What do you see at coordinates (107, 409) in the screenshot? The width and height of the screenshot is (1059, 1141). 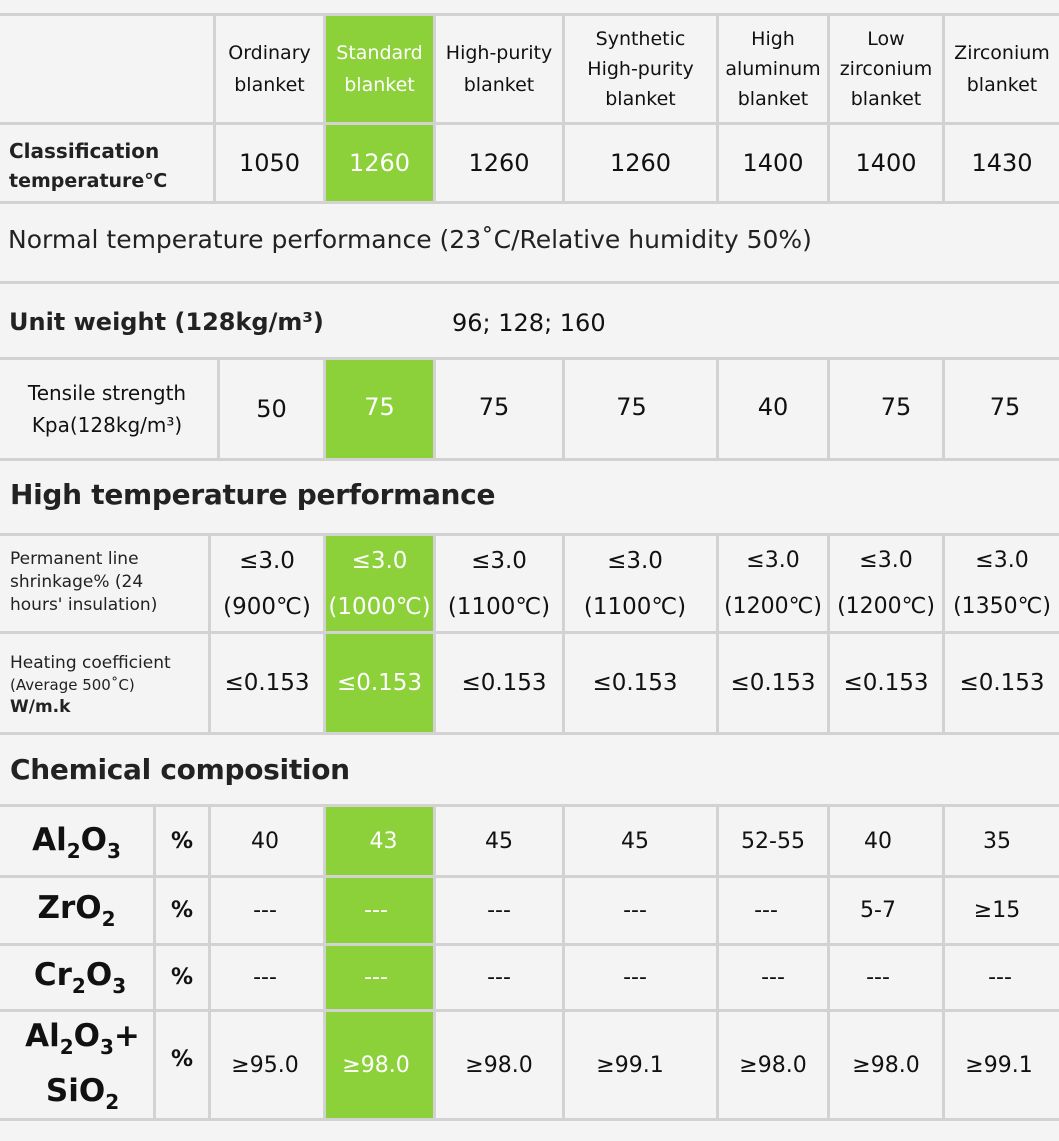 I see `tensile-label: Tensile strength Kpa(128kg/m³)` at bounding box center [107, 409].